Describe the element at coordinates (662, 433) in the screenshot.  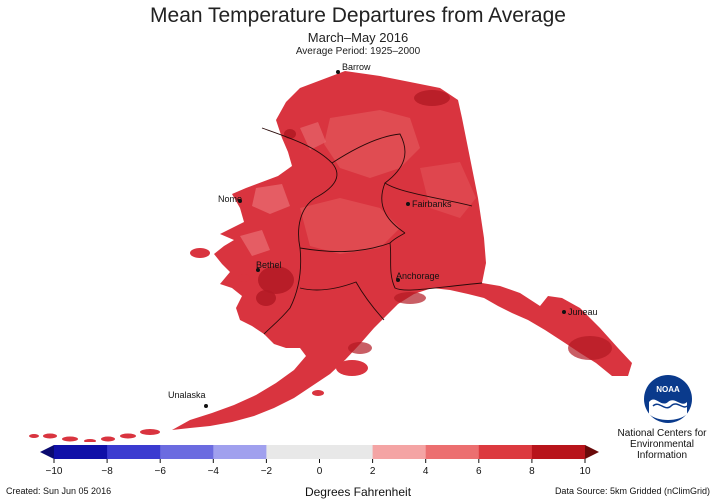
I see `org-line-1: National Centers for` at that location.